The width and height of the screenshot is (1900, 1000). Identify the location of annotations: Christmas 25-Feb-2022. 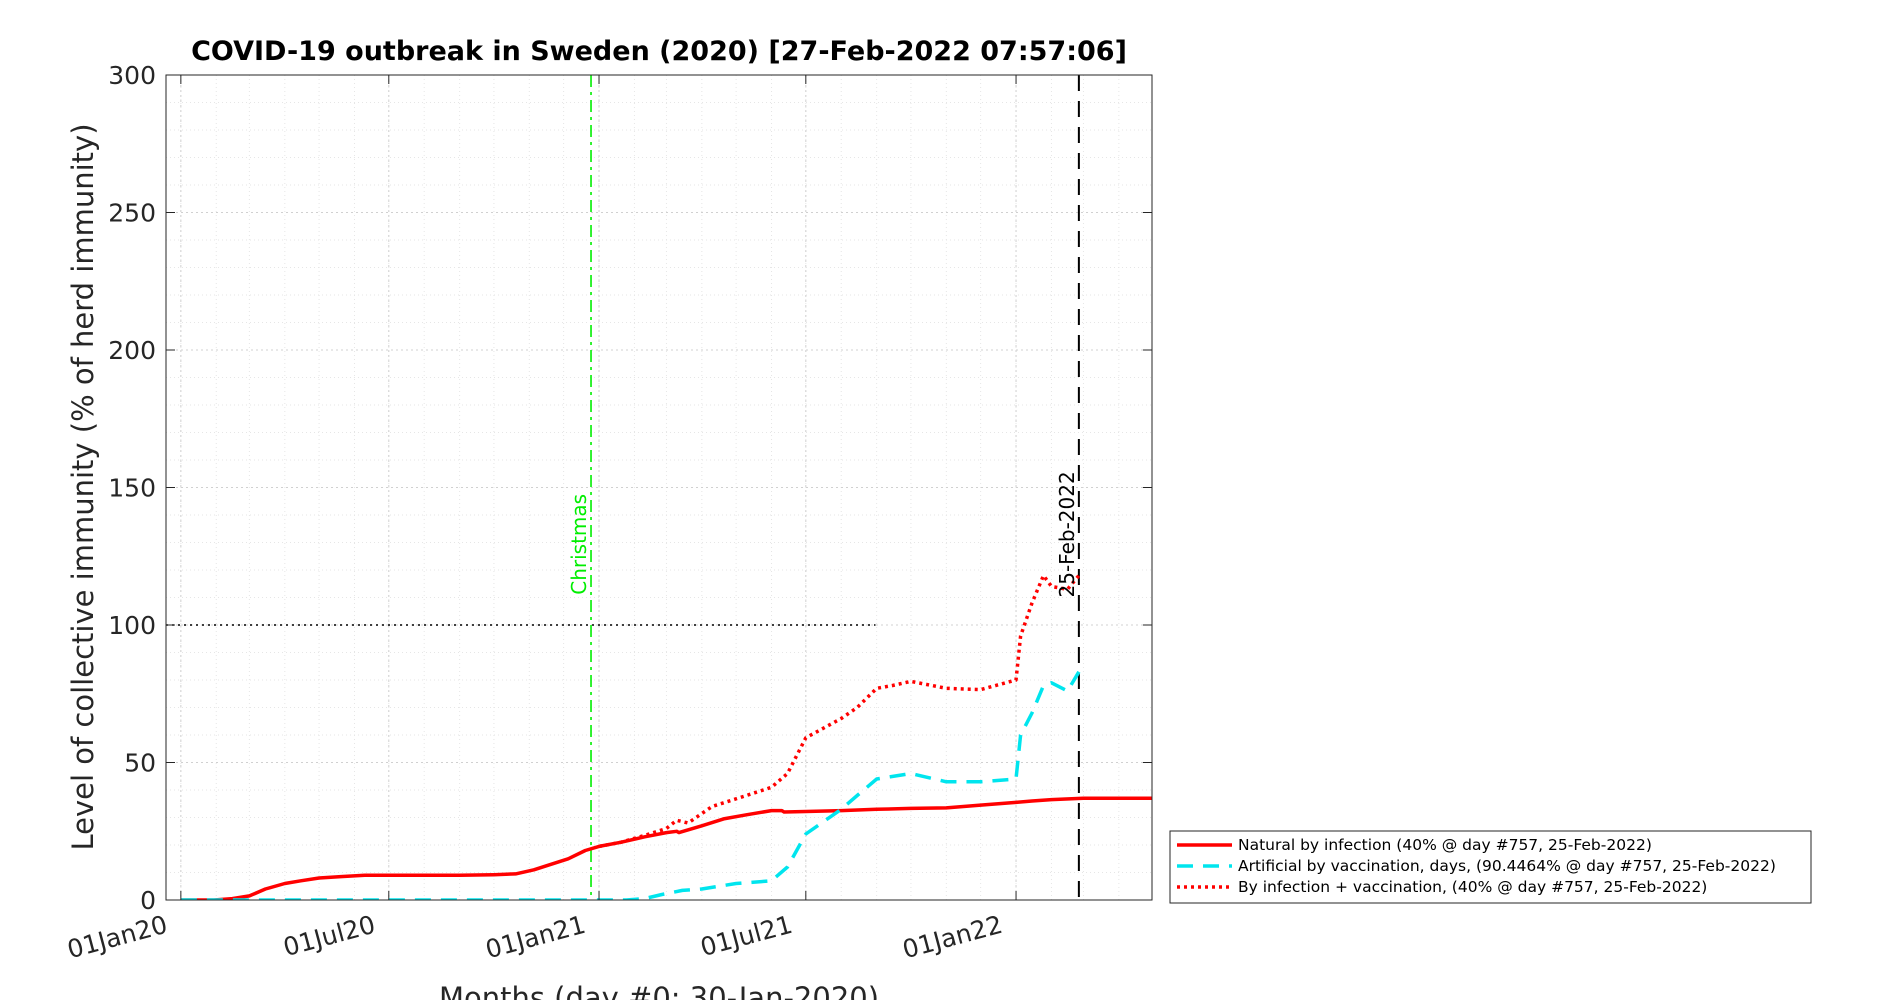
(823, 534).